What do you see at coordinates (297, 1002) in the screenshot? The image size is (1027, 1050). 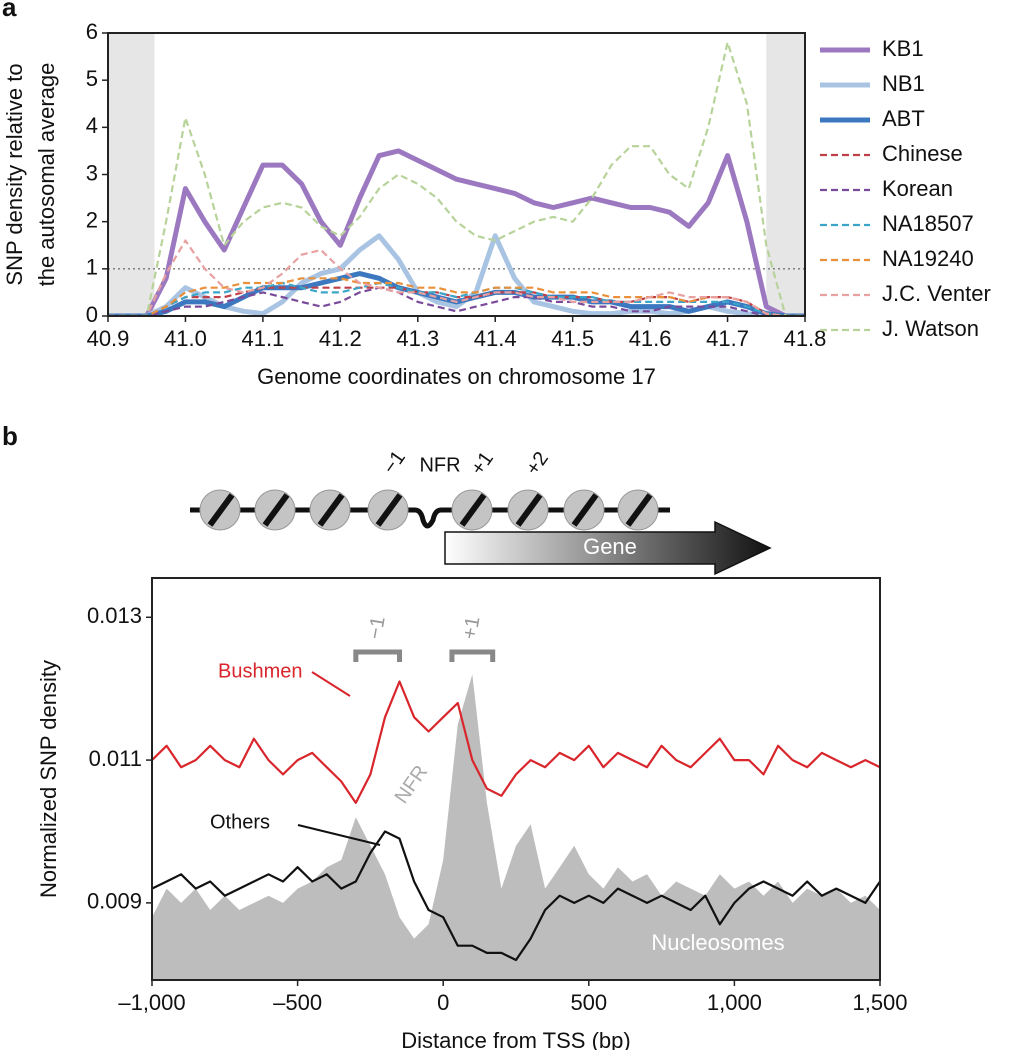 I see `x-tick-label: –500` at bounding box center [297, 1002].